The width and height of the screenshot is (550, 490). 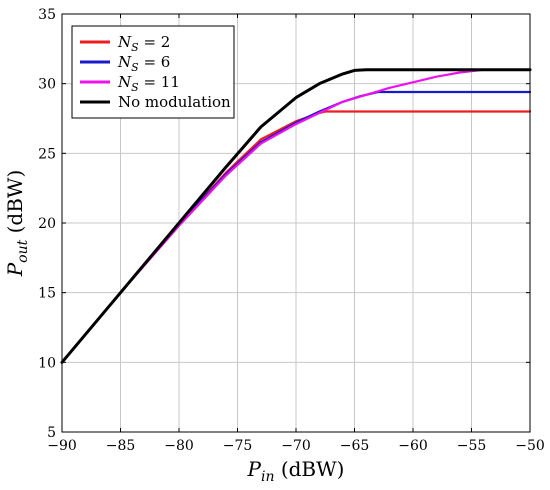 I want to click on y-axis-label-subscript: out, so click(x=23, y=250).